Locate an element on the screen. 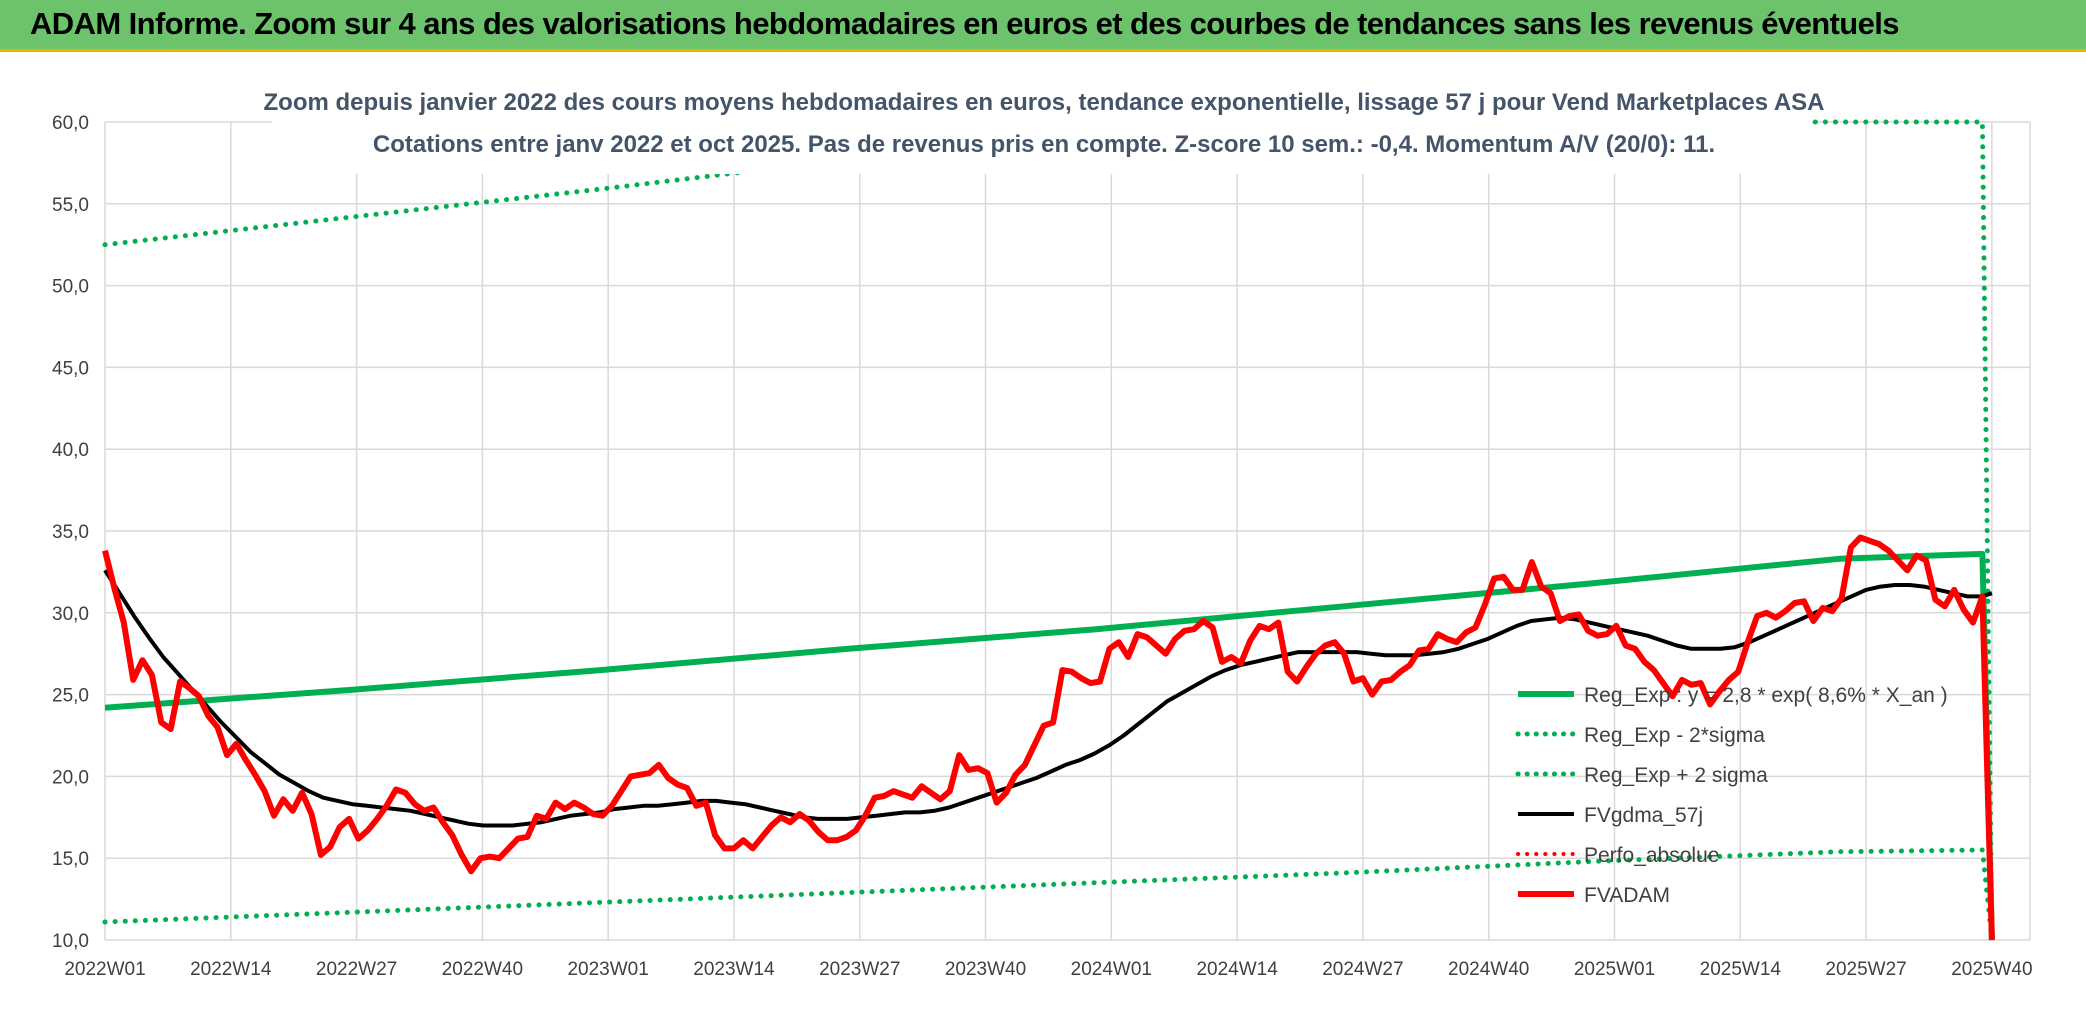 The height and width of the screenshot is (1036, 2086). x-tick-label: 2023W01 is located at coordinates (607, 969).